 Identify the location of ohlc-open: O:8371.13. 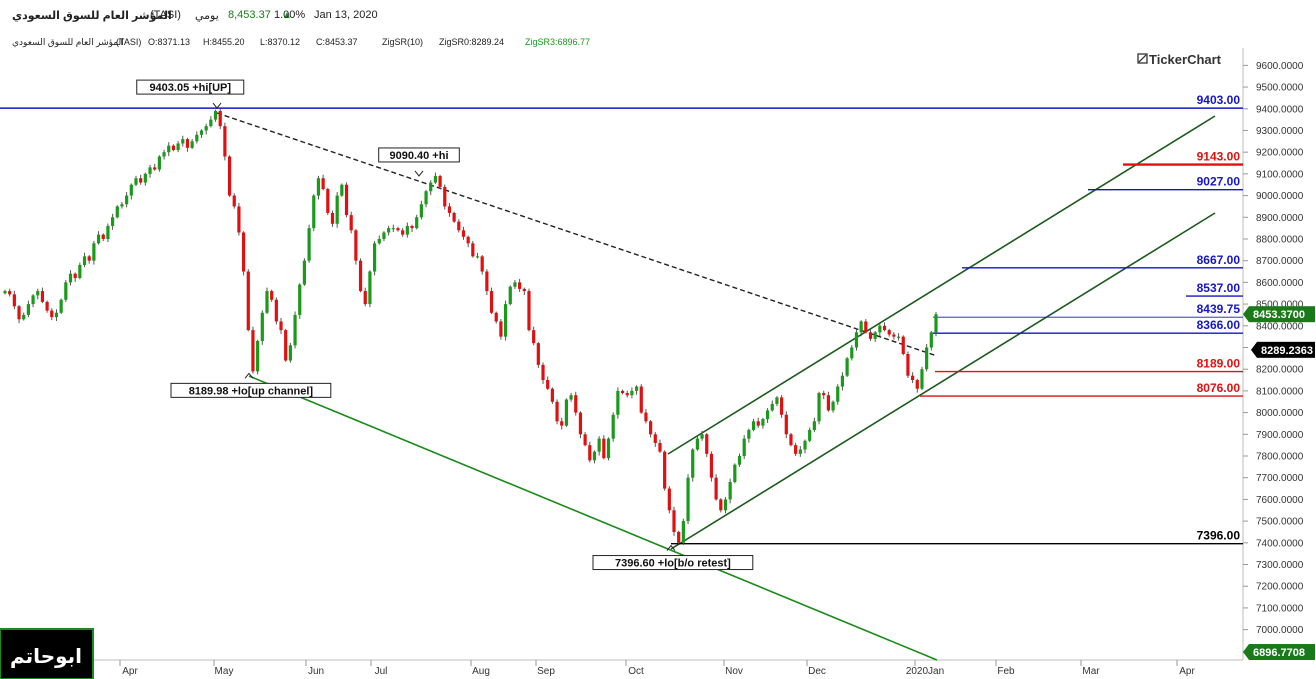
(169, 42).